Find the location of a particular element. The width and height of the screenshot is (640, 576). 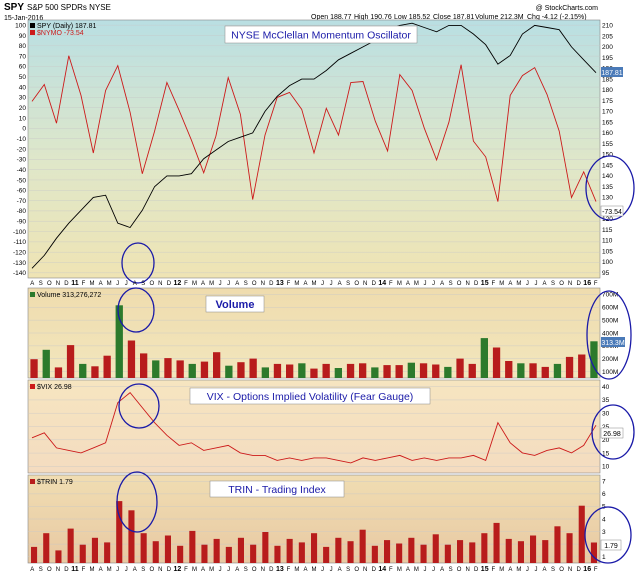

price-right-ticks-label: 140 is located at coordinates (607, 176).